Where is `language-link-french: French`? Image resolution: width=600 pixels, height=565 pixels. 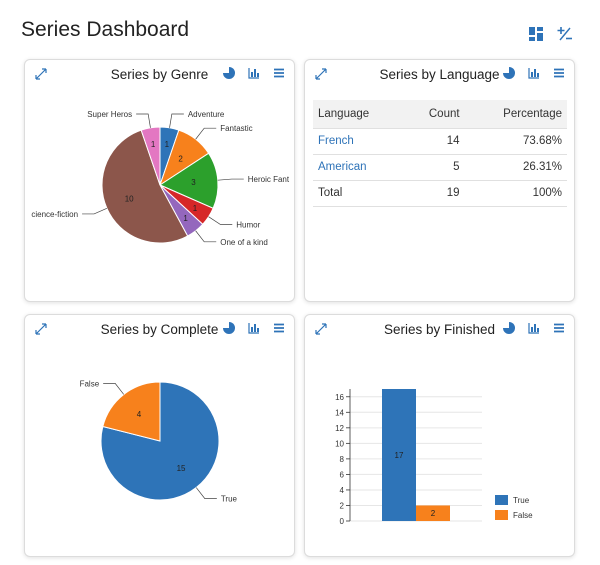 language-link-french: French is located at coordinates (336, 141).